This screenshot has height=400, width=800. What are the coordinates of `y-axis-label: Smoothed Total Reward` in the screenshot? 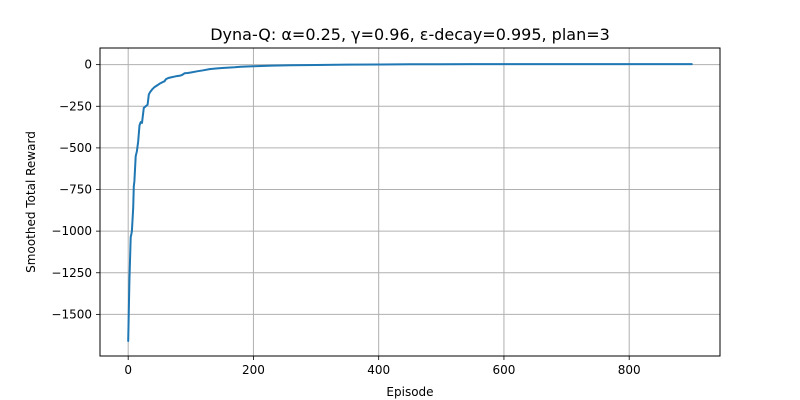 It's located at (31, 202).